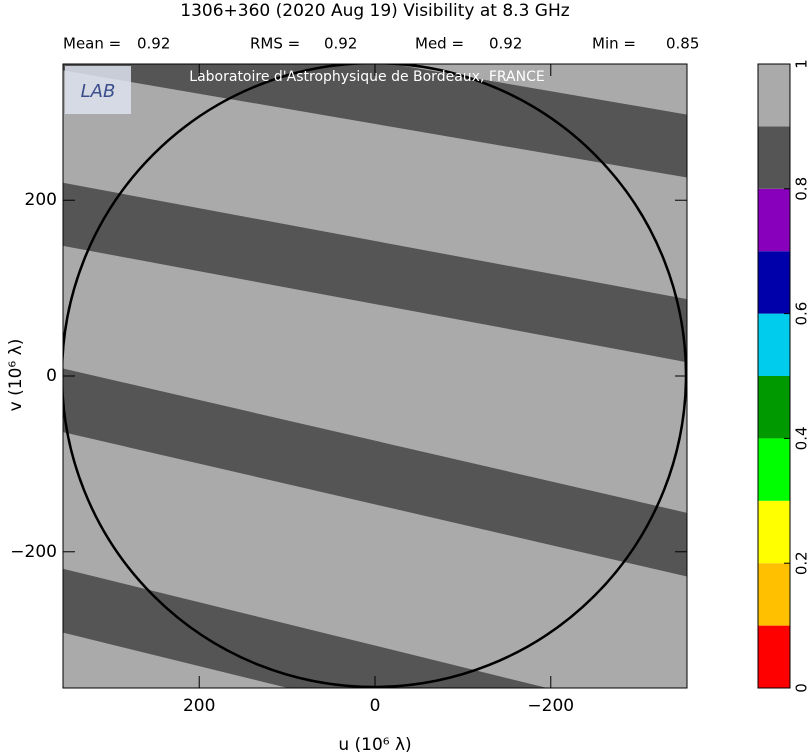 This screenshot has height=756, width=810. I want to click on stat-label: Min =, so click(614, 44).